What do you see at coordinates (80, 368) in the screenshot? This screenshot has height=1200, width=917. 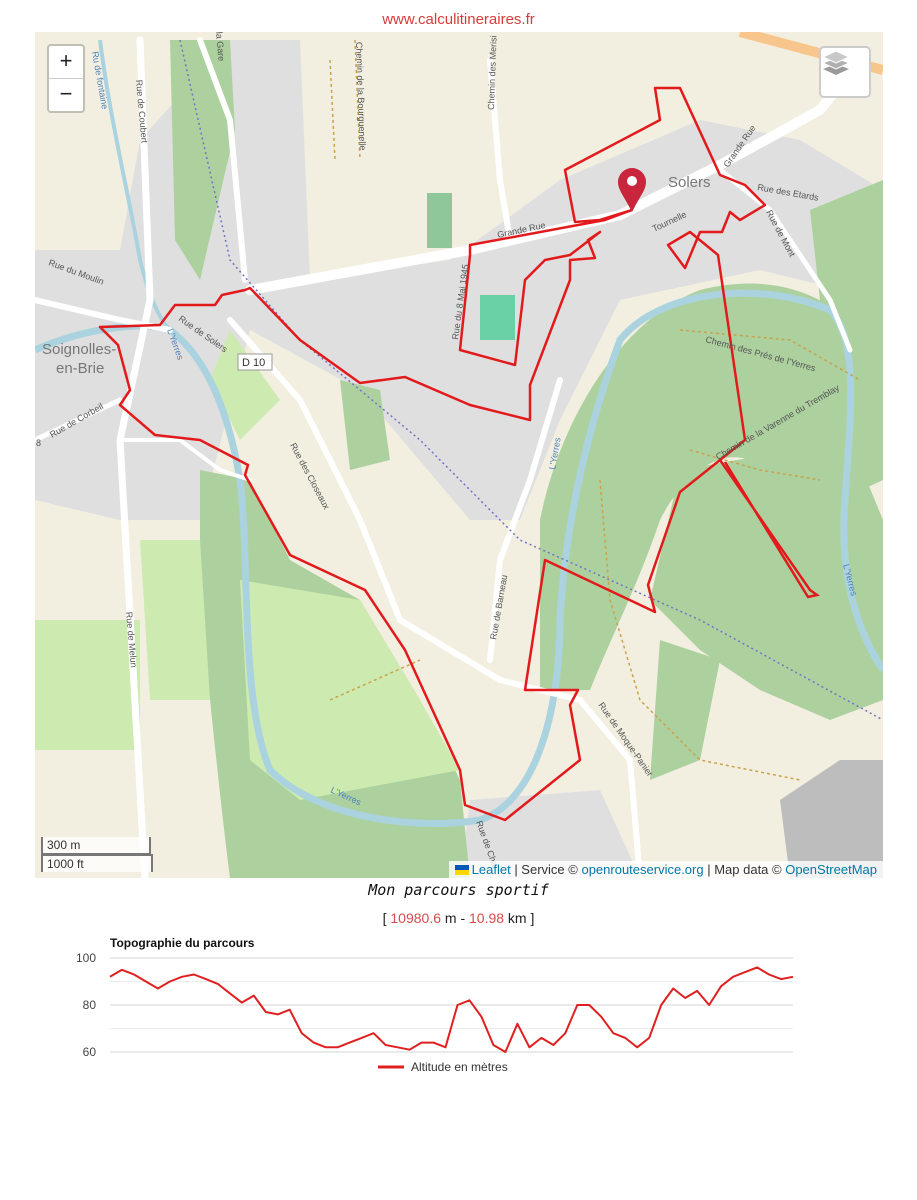 I see `place-soignolles-2: en-Brie` at bounding box center [80, 368].